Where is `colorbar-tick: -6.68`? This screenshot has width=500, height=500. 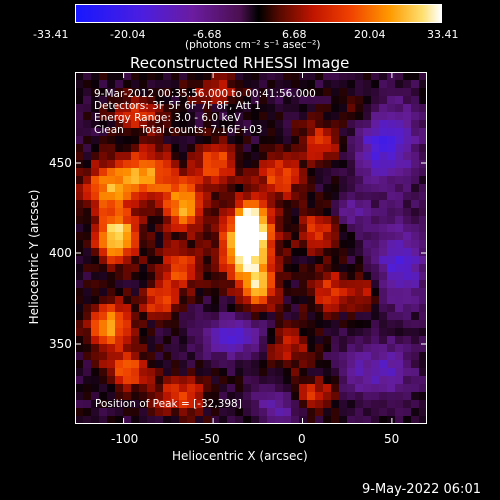 colorbar-tick: -6.68 is located at coordinates (207, 34).